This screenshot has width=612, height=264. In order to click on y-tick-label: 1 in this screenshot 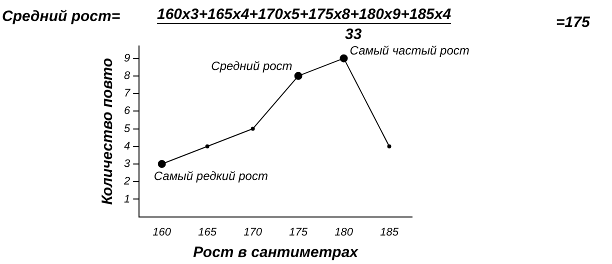, I will do `click(127, 199)`.